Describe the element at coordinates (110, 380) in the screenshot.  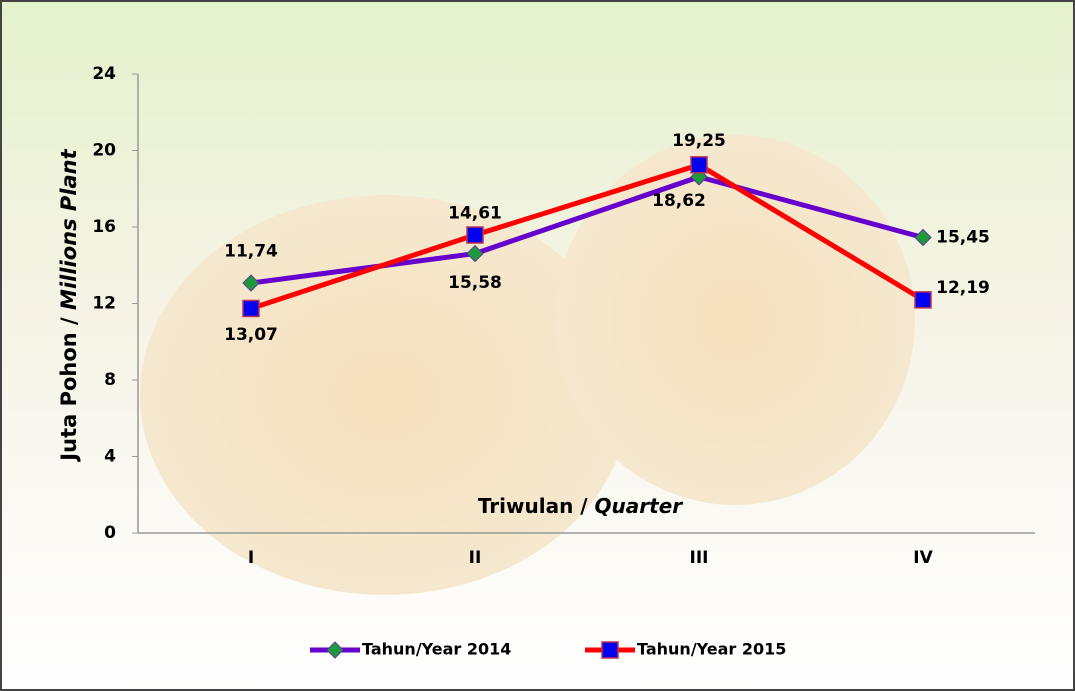
I see `y-tick-label: 8` at that location.